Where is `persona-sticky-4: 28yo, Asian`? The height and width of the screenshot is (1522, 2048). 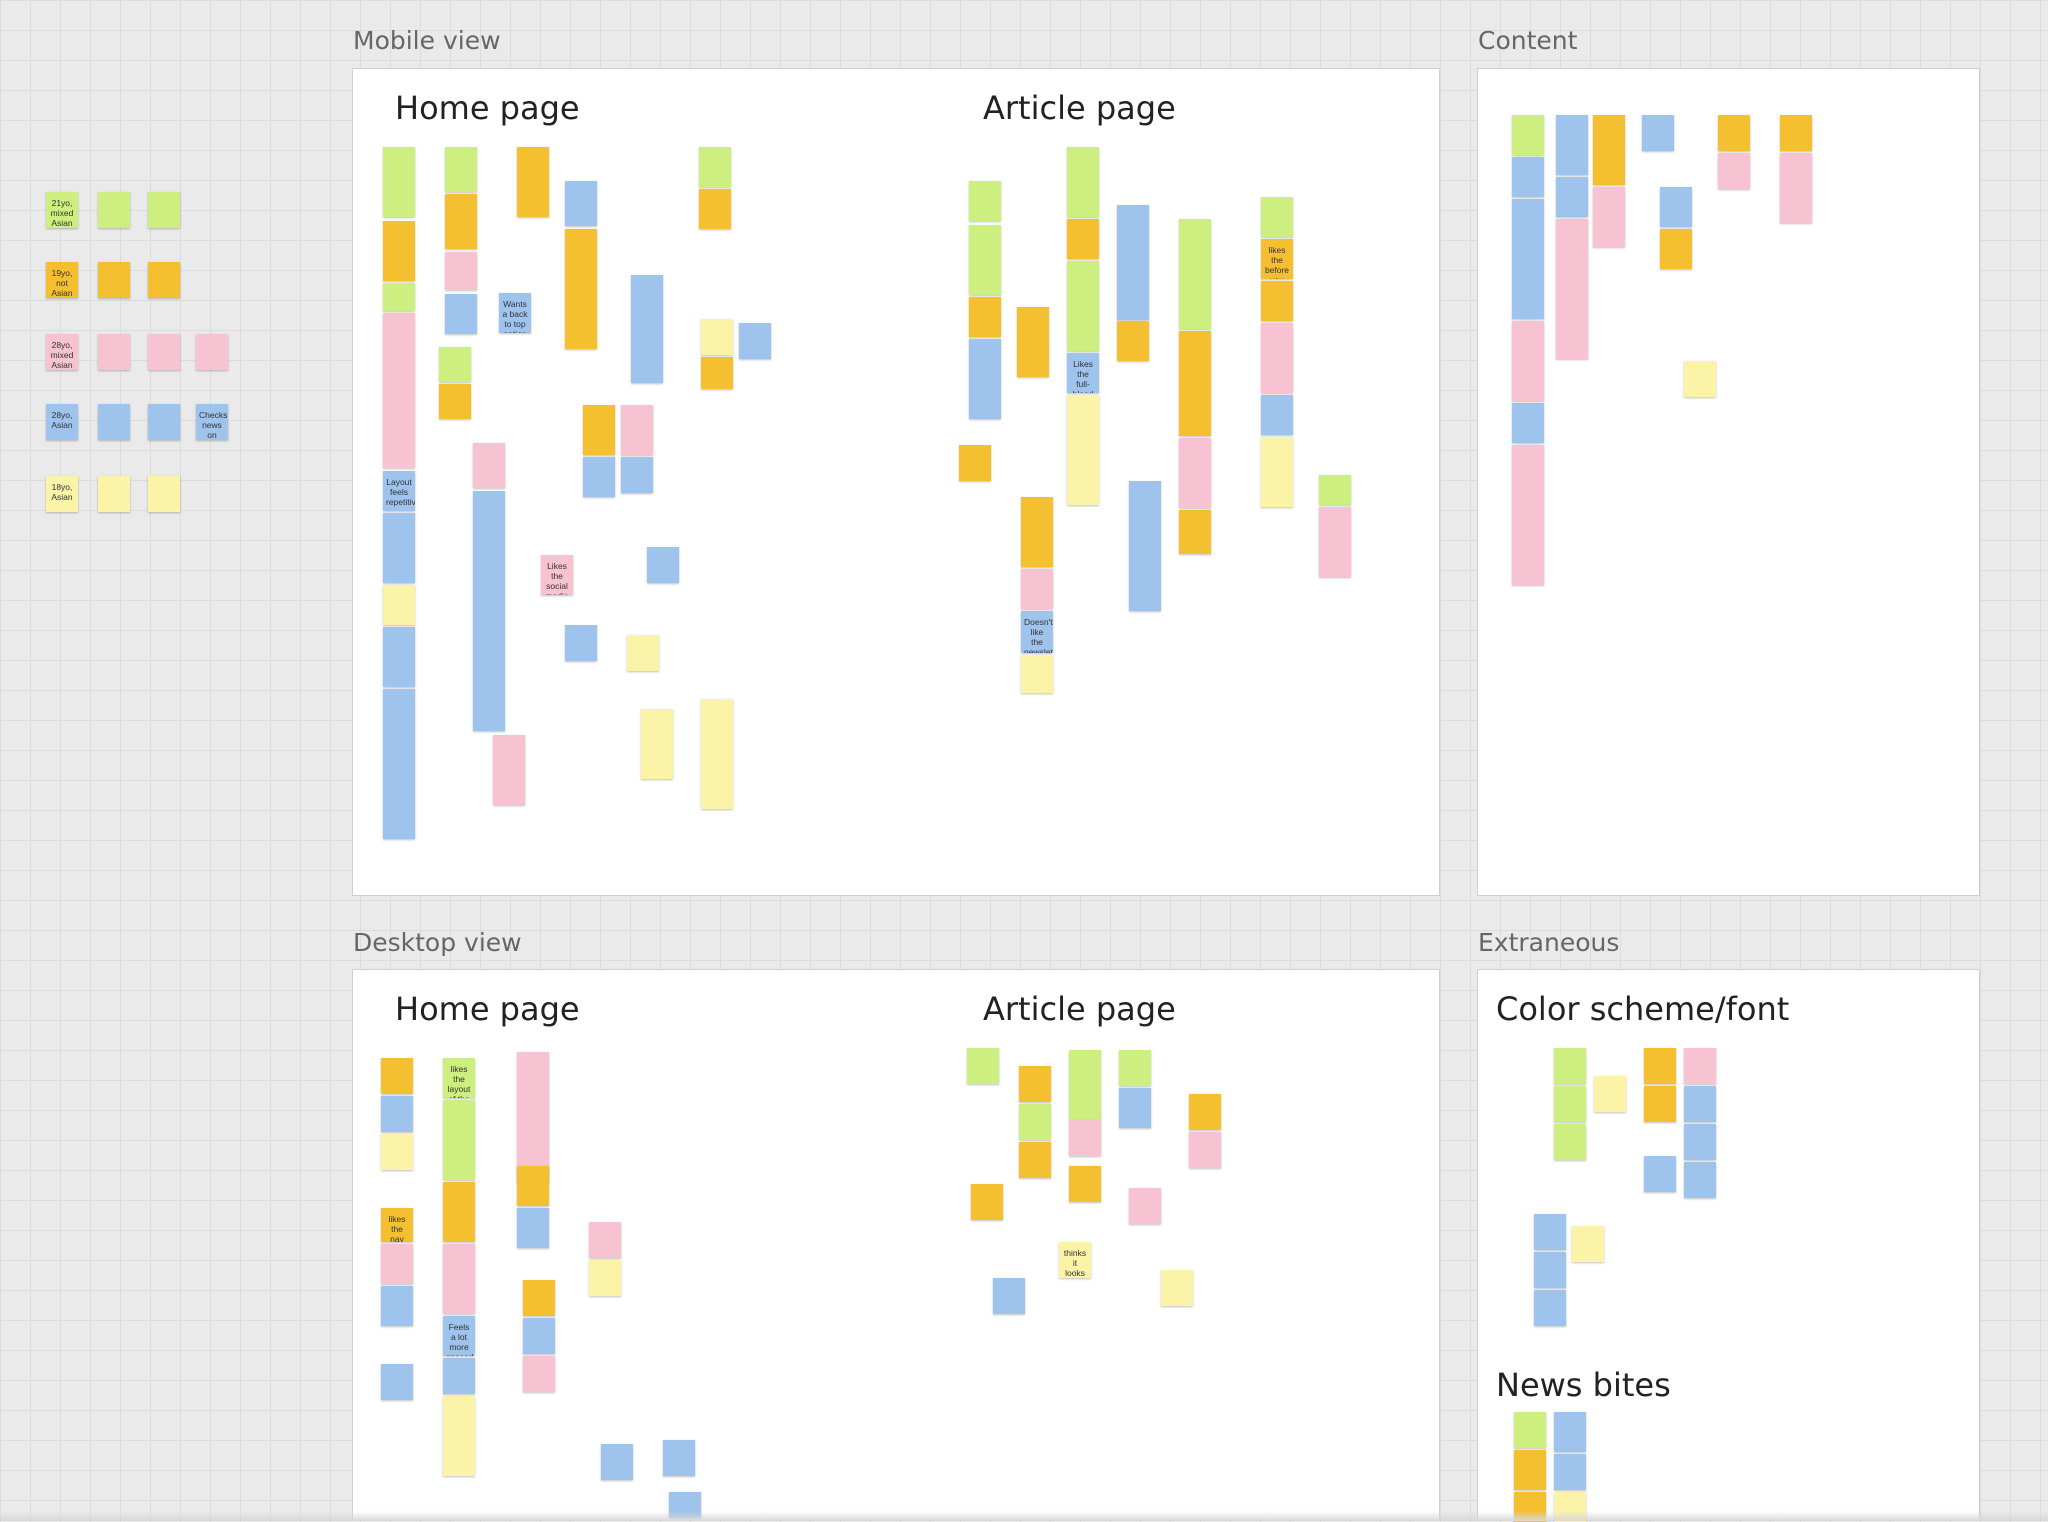
persona-sticky-4: 28yo, Asian is located at coordinates (62, 422).